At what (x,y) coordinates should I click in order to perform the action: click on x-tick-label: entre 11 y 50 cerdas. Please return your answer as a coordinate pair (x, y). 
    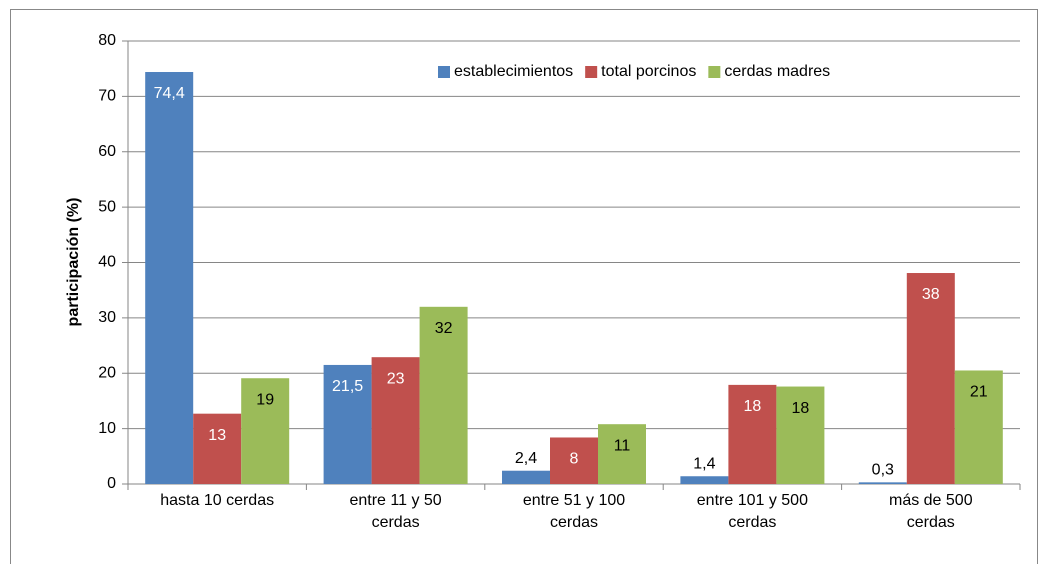
    Looking at the image, I should click on (395, 511).